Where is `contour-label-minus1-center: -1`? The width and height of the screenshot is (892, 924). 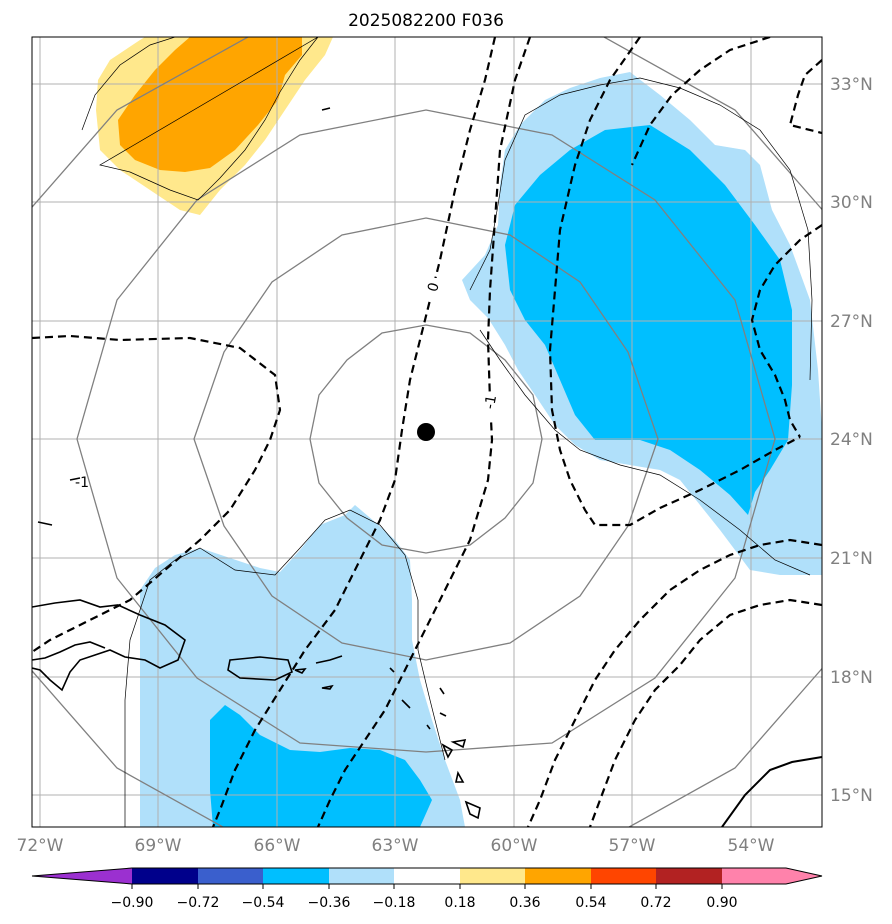 contour-label-minus1-center: -1 is located at coordinates (491, 402).